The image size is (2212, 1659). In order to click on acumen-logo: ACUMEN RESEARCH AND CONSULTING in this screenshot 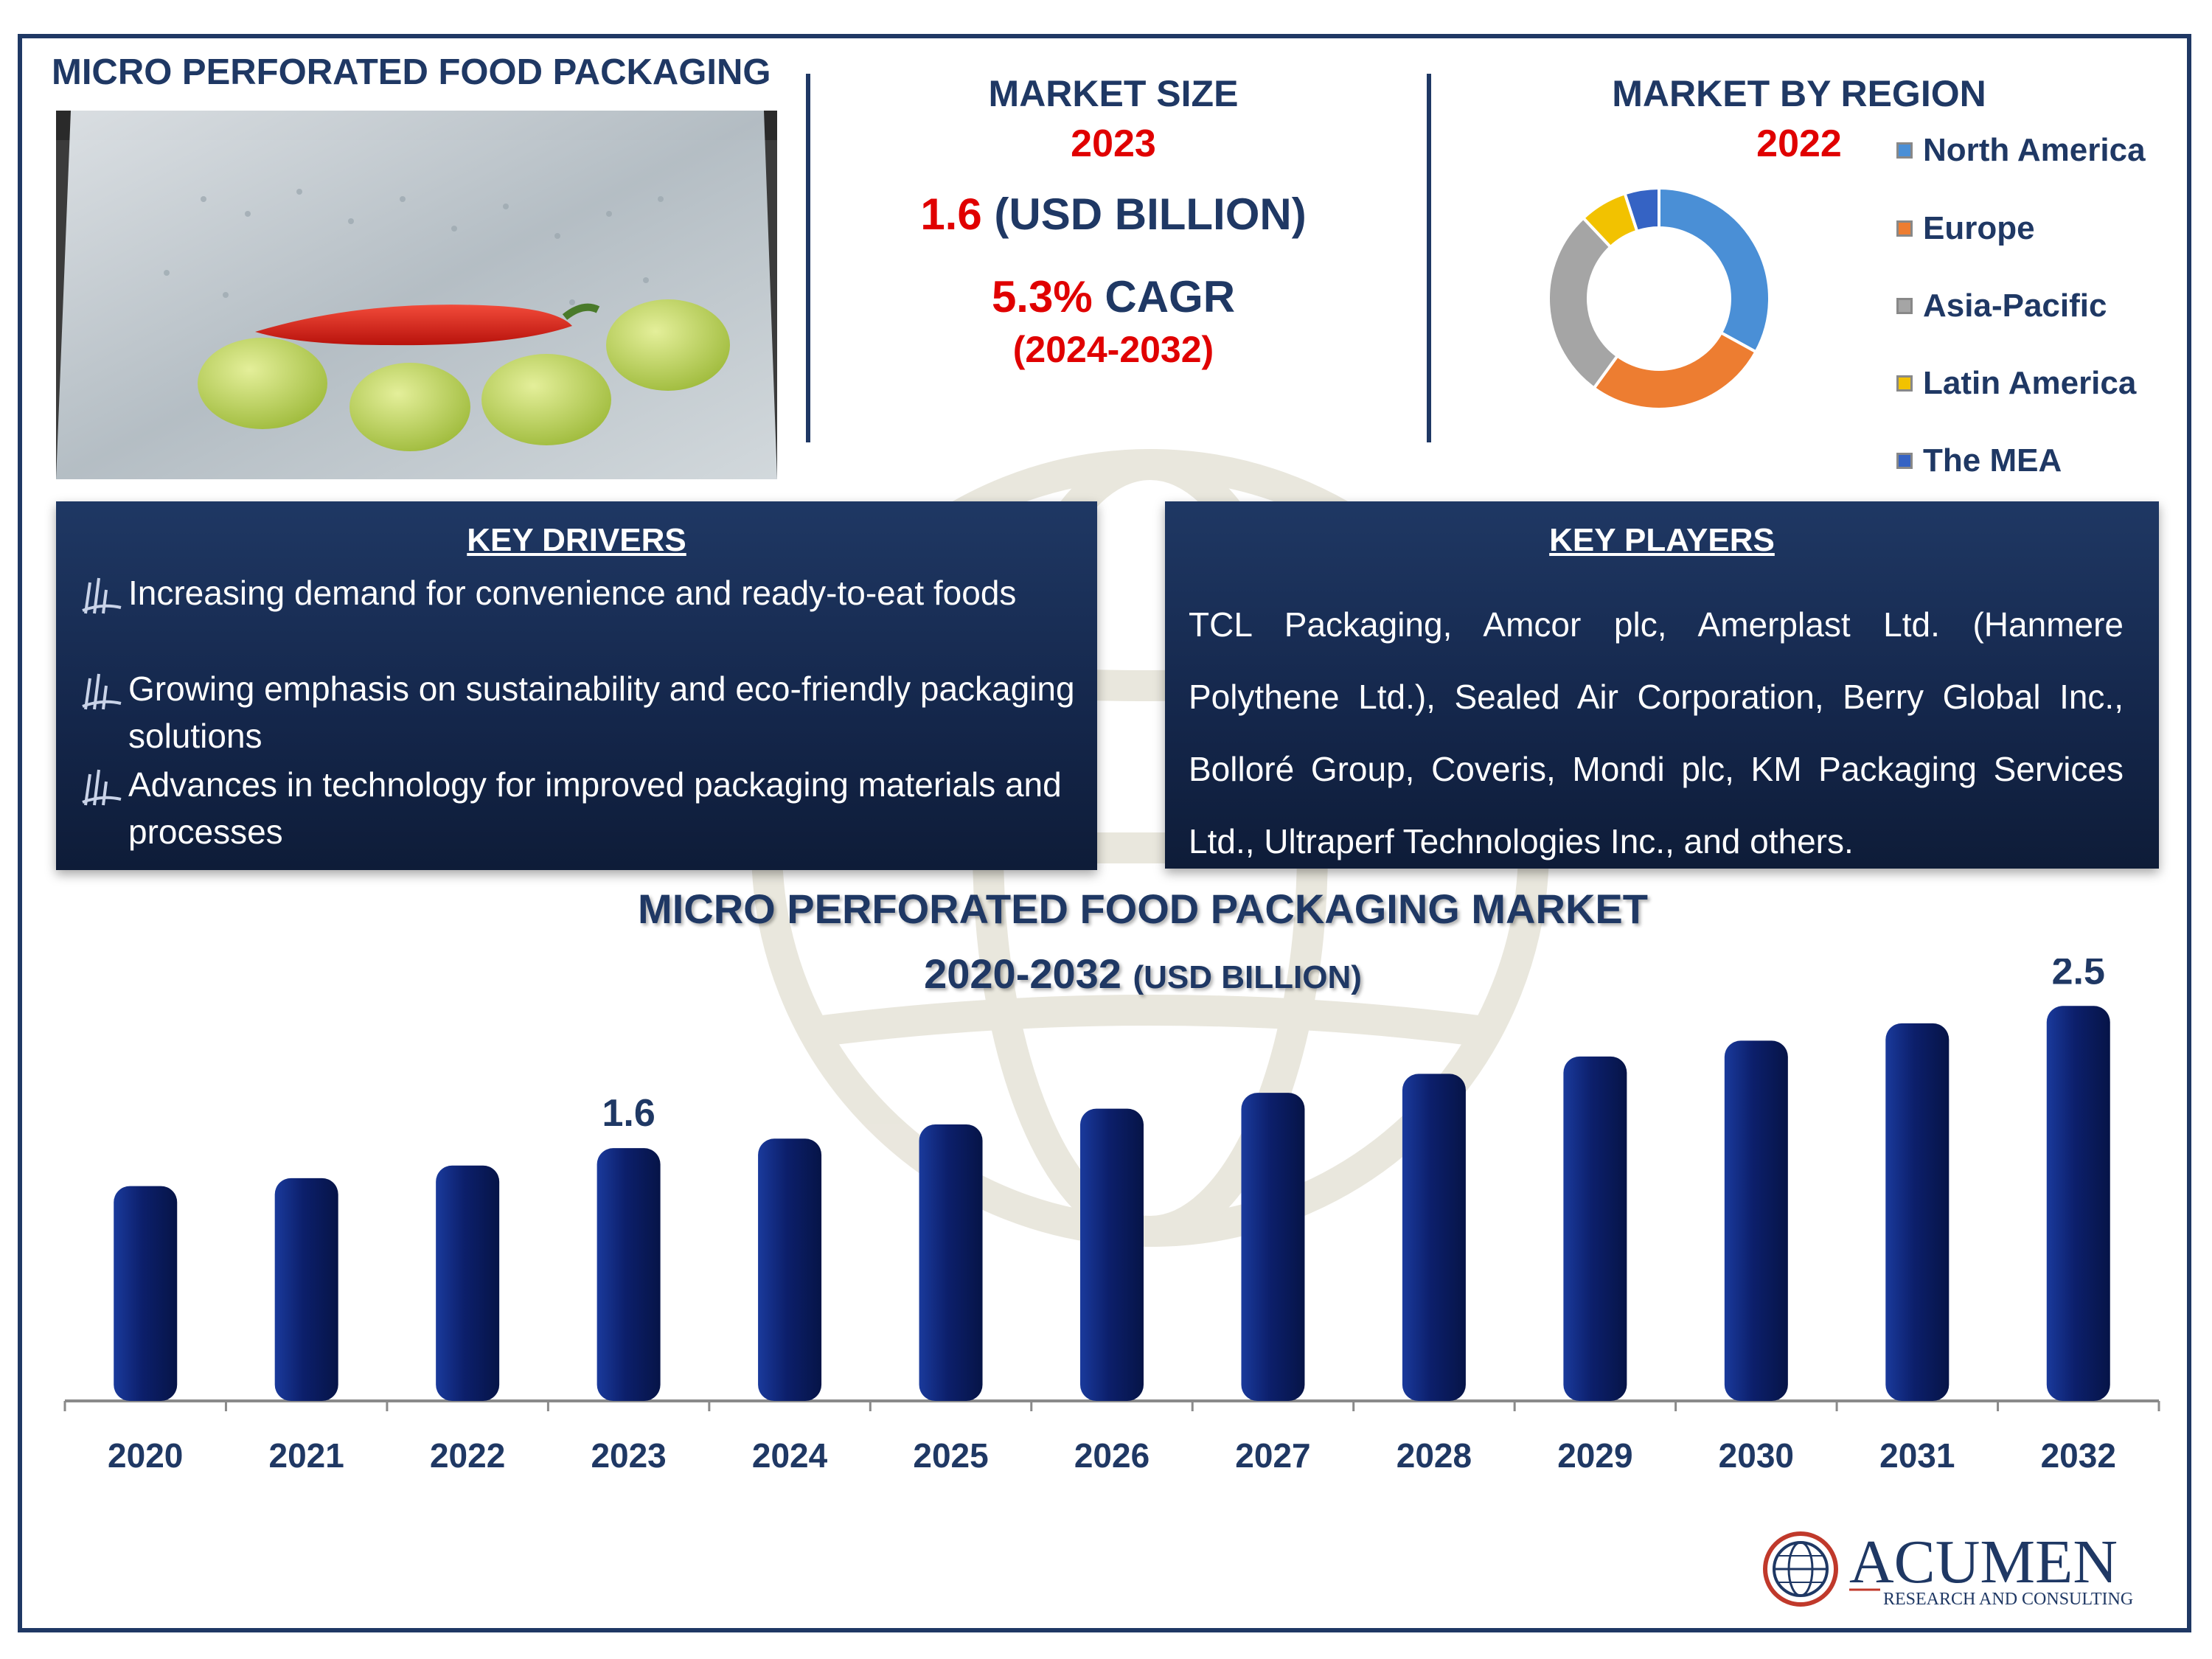, I will do `click(1961, 1567)`.